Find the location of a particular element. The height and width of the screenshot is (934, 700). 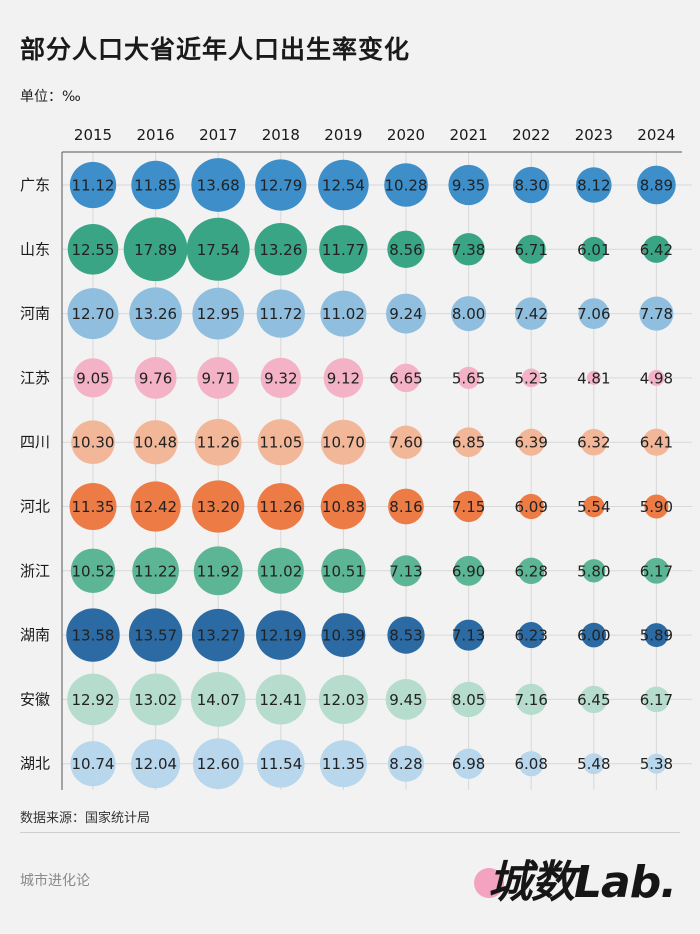

data-value-label: 6.00 is located at coordinates (593, 636).